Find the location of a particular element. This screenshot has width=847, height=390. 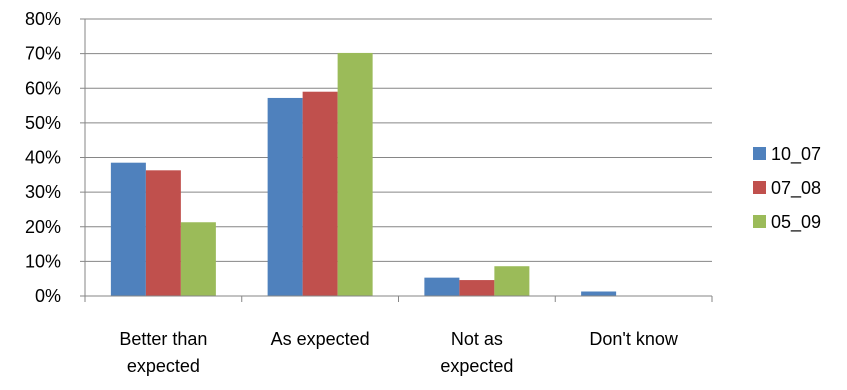

legend-label: 10_07 is located at coordinates (796, 154).